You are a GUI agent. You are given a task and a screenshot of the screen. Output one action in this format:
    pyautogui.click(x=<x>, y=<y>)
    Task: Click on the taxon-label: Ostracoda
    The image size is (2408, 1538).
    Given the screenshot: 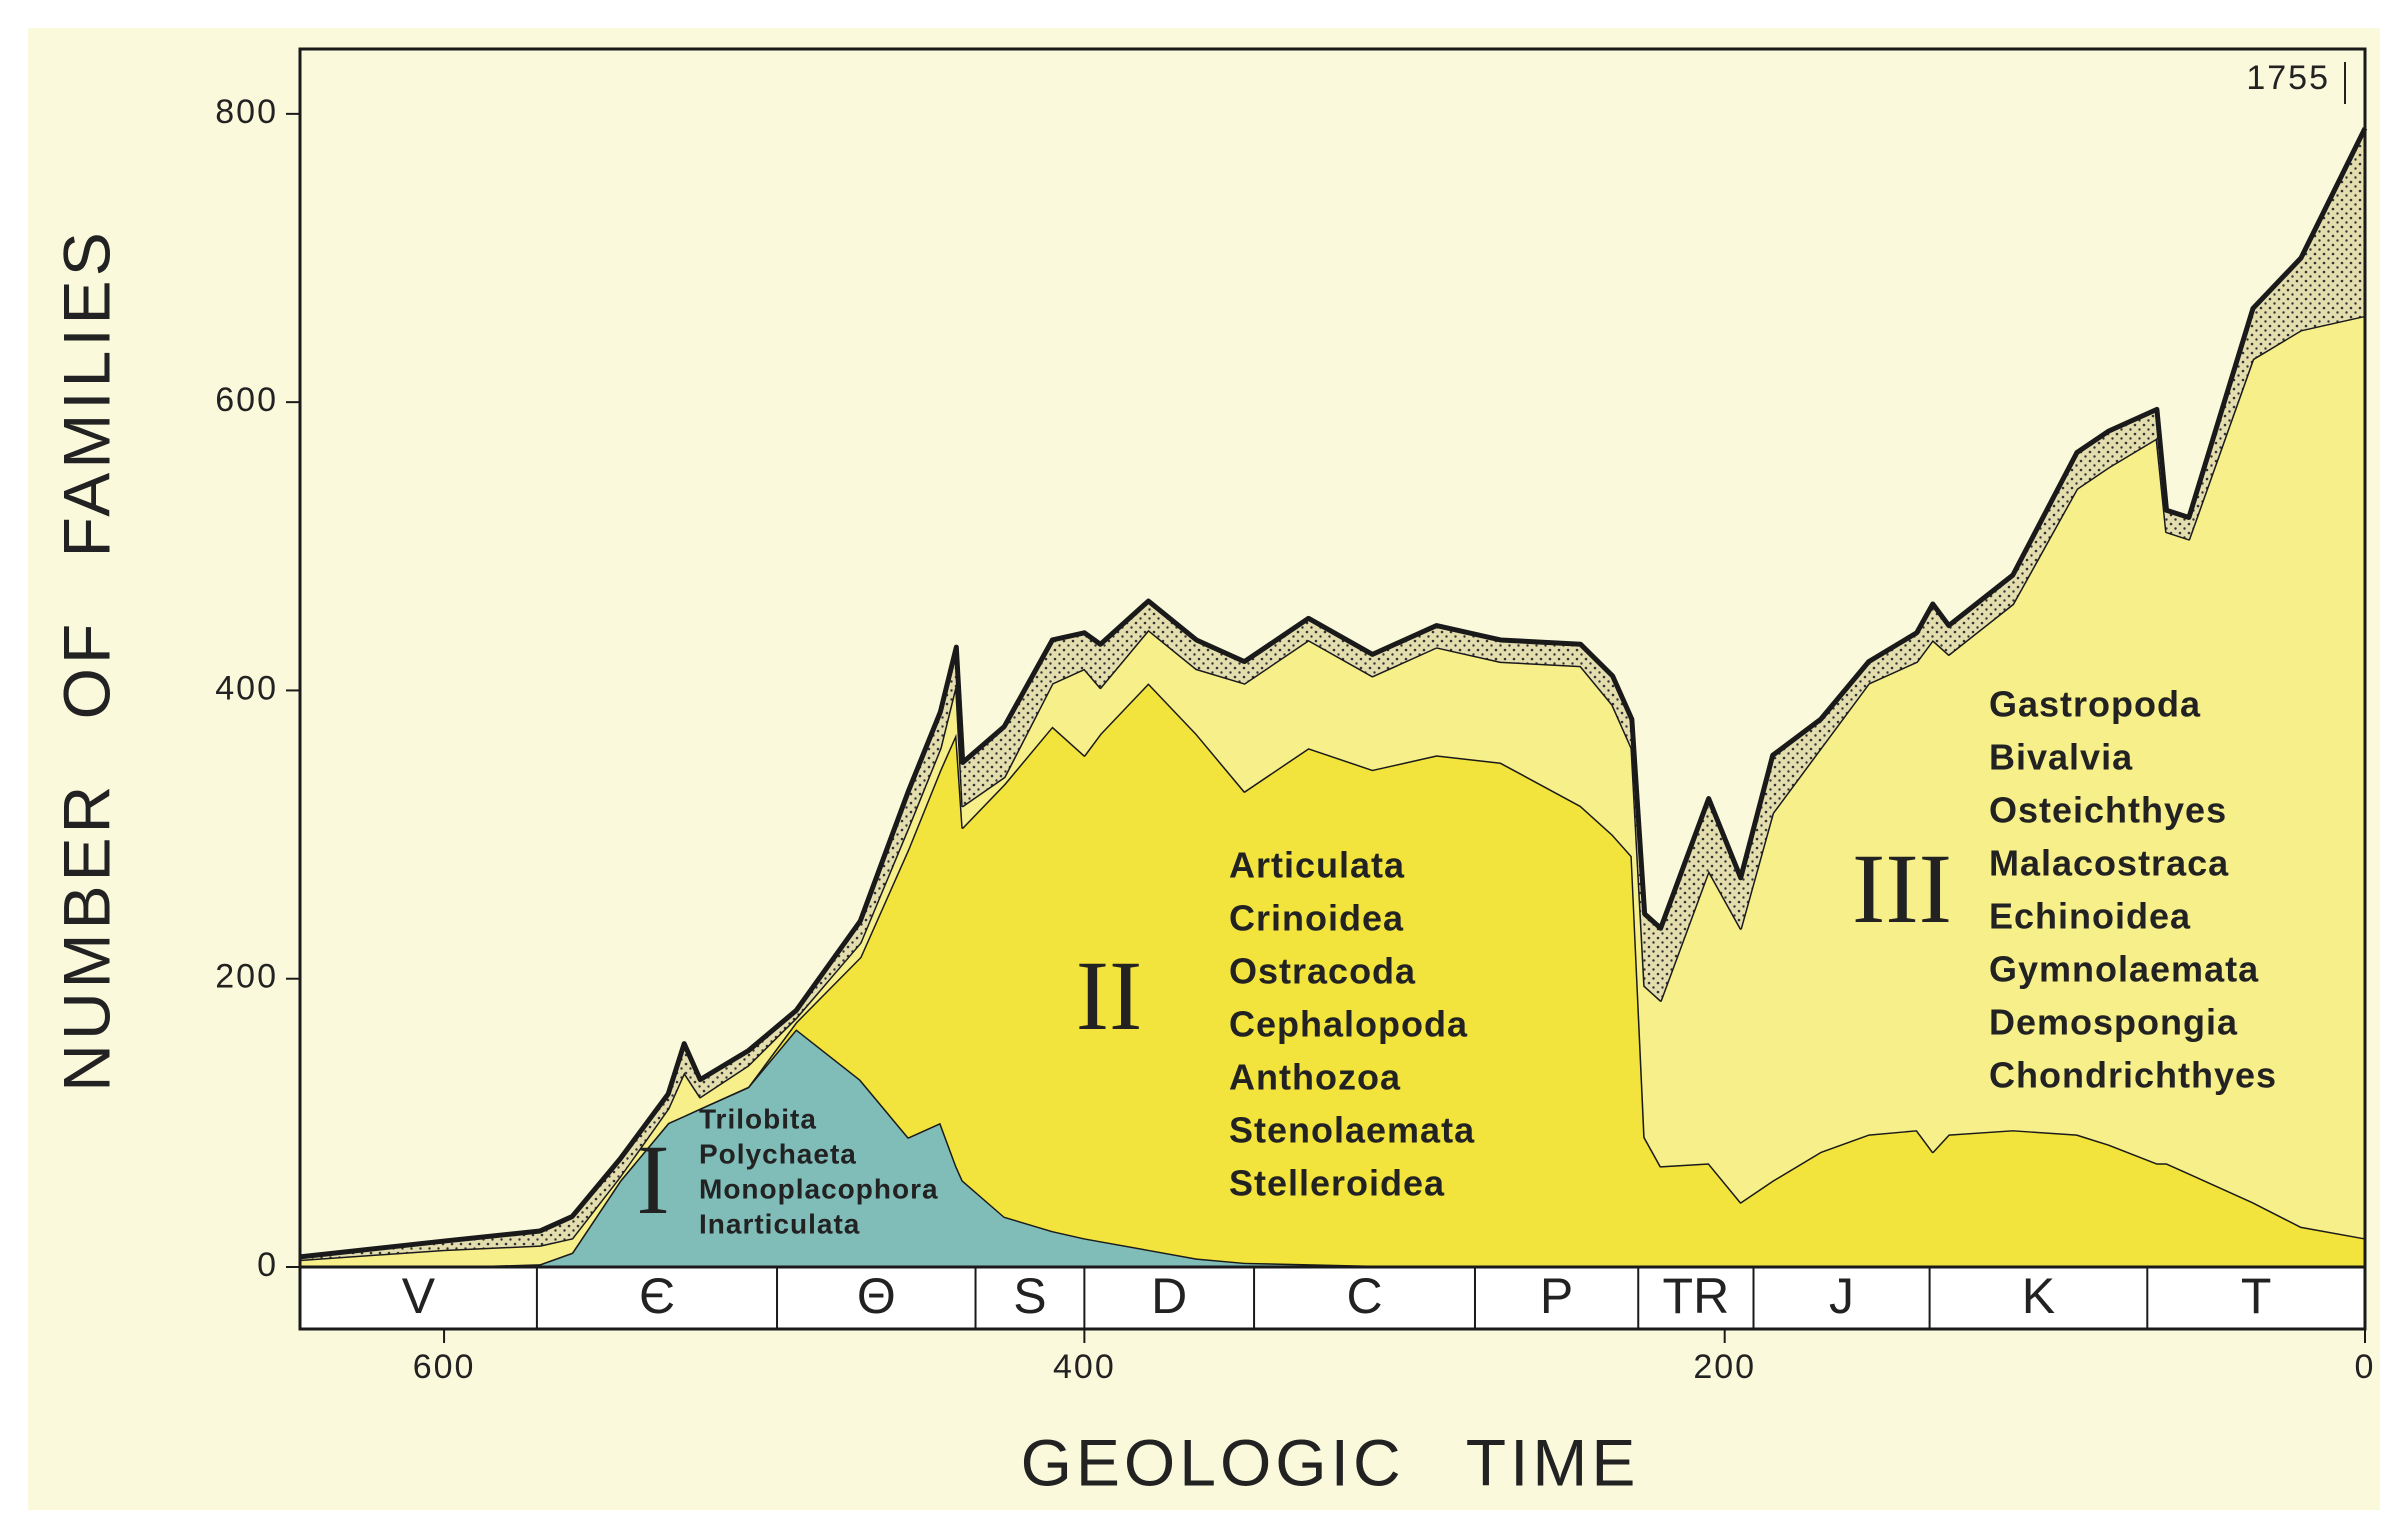 What is the action you would take?
    pyautogui.click(x=1322, y=971)
    